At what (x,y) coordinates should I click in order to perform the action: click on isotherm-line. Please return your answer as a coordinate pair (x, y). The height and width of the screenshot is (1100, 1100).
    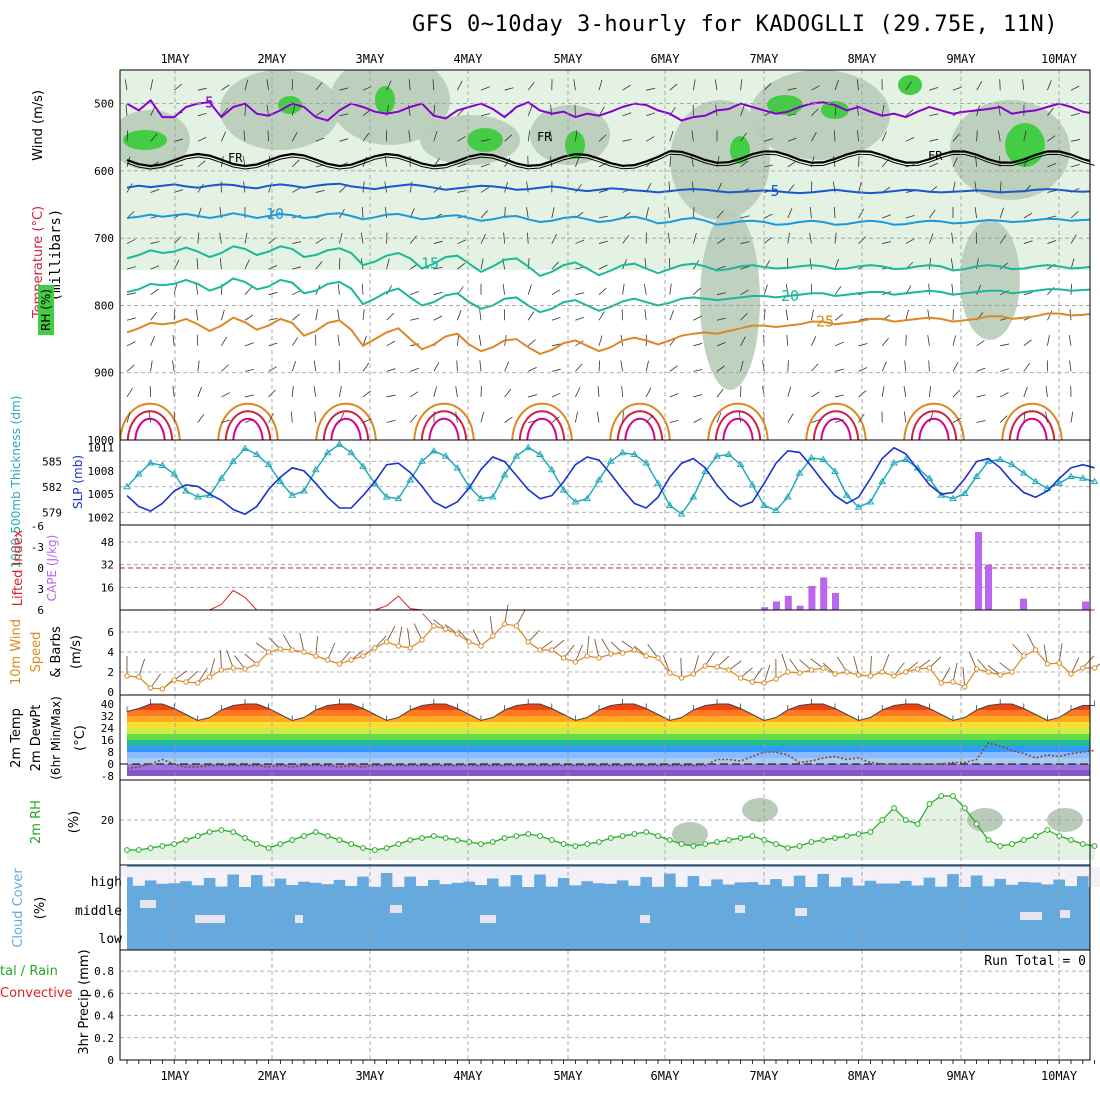
    Looking at the image, I should click on (608, 333).